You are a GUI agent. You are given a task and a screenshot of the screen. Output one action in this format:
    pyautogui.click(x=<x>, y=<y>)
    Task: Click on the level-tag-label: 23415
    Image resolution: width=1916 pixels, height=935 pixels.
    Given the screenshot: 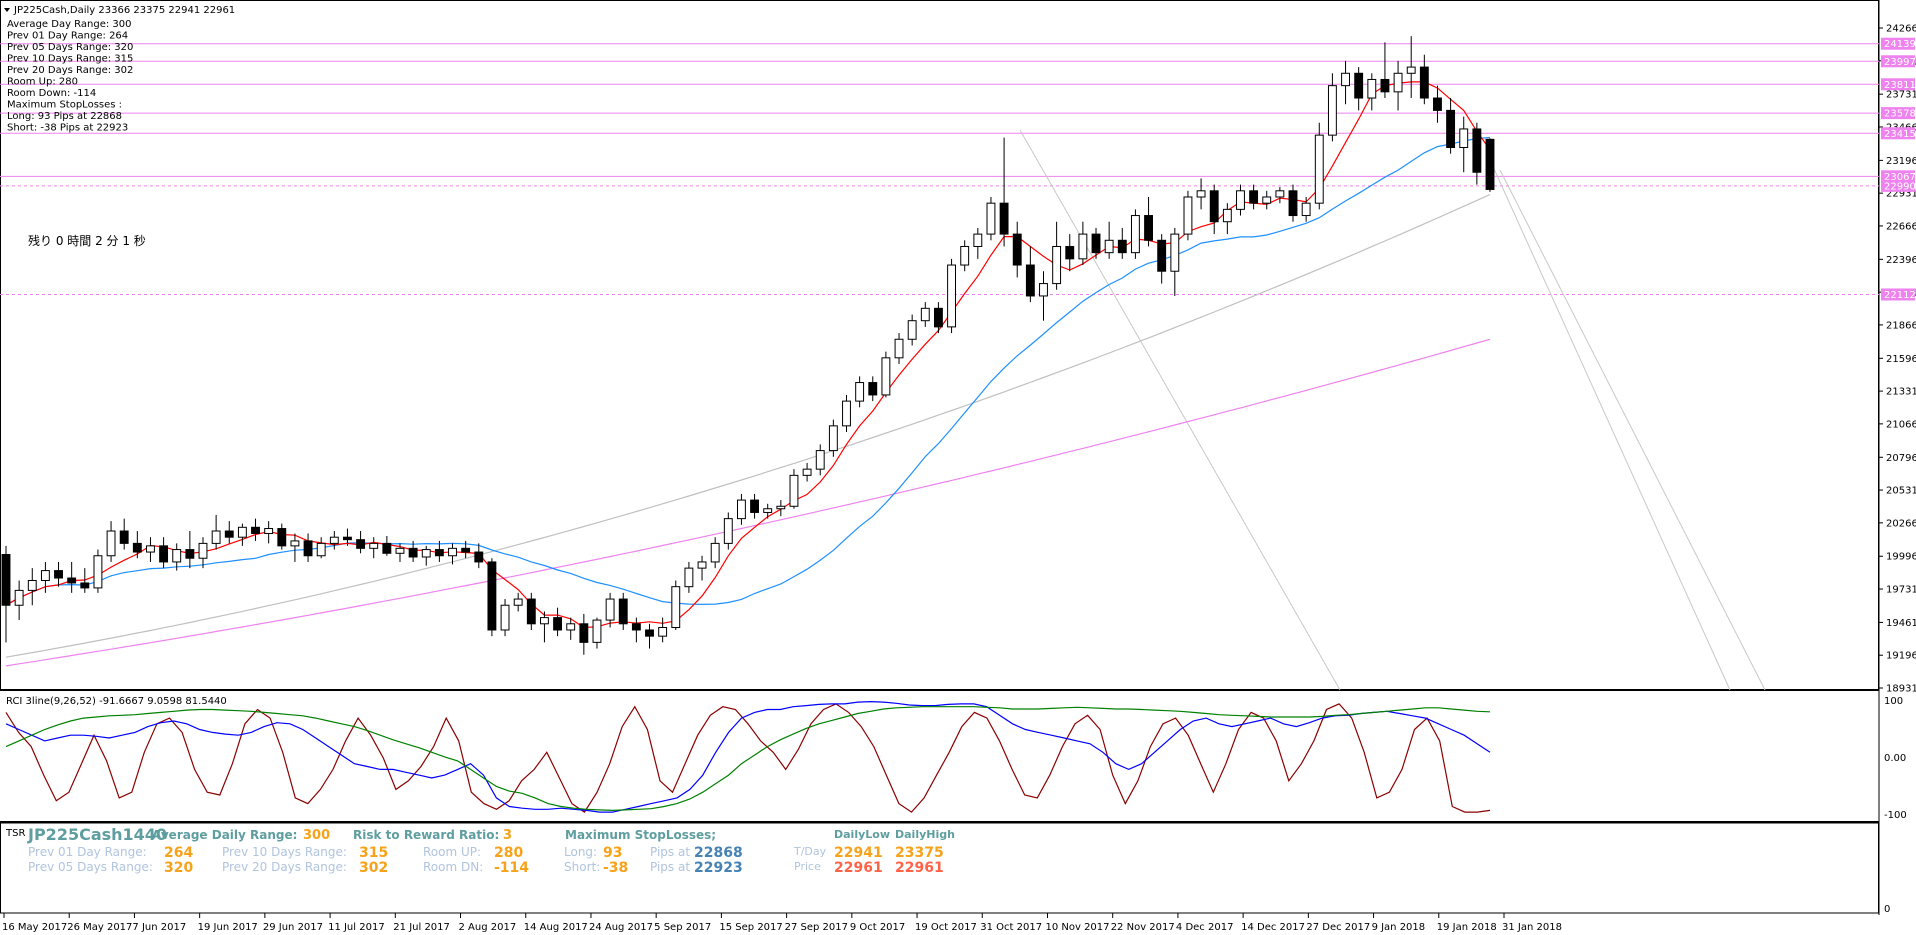 What is the action you would take?
    pyautogui.click(x=1900, y=134)
    